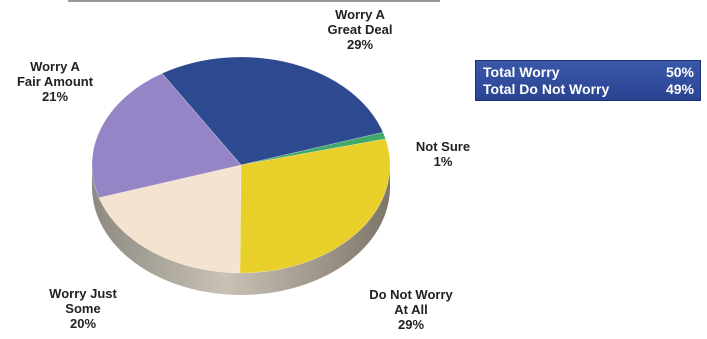 The width and height of the screenshot is (707, 339). I want to click on pie-slice-just-some, so click(170, 219).